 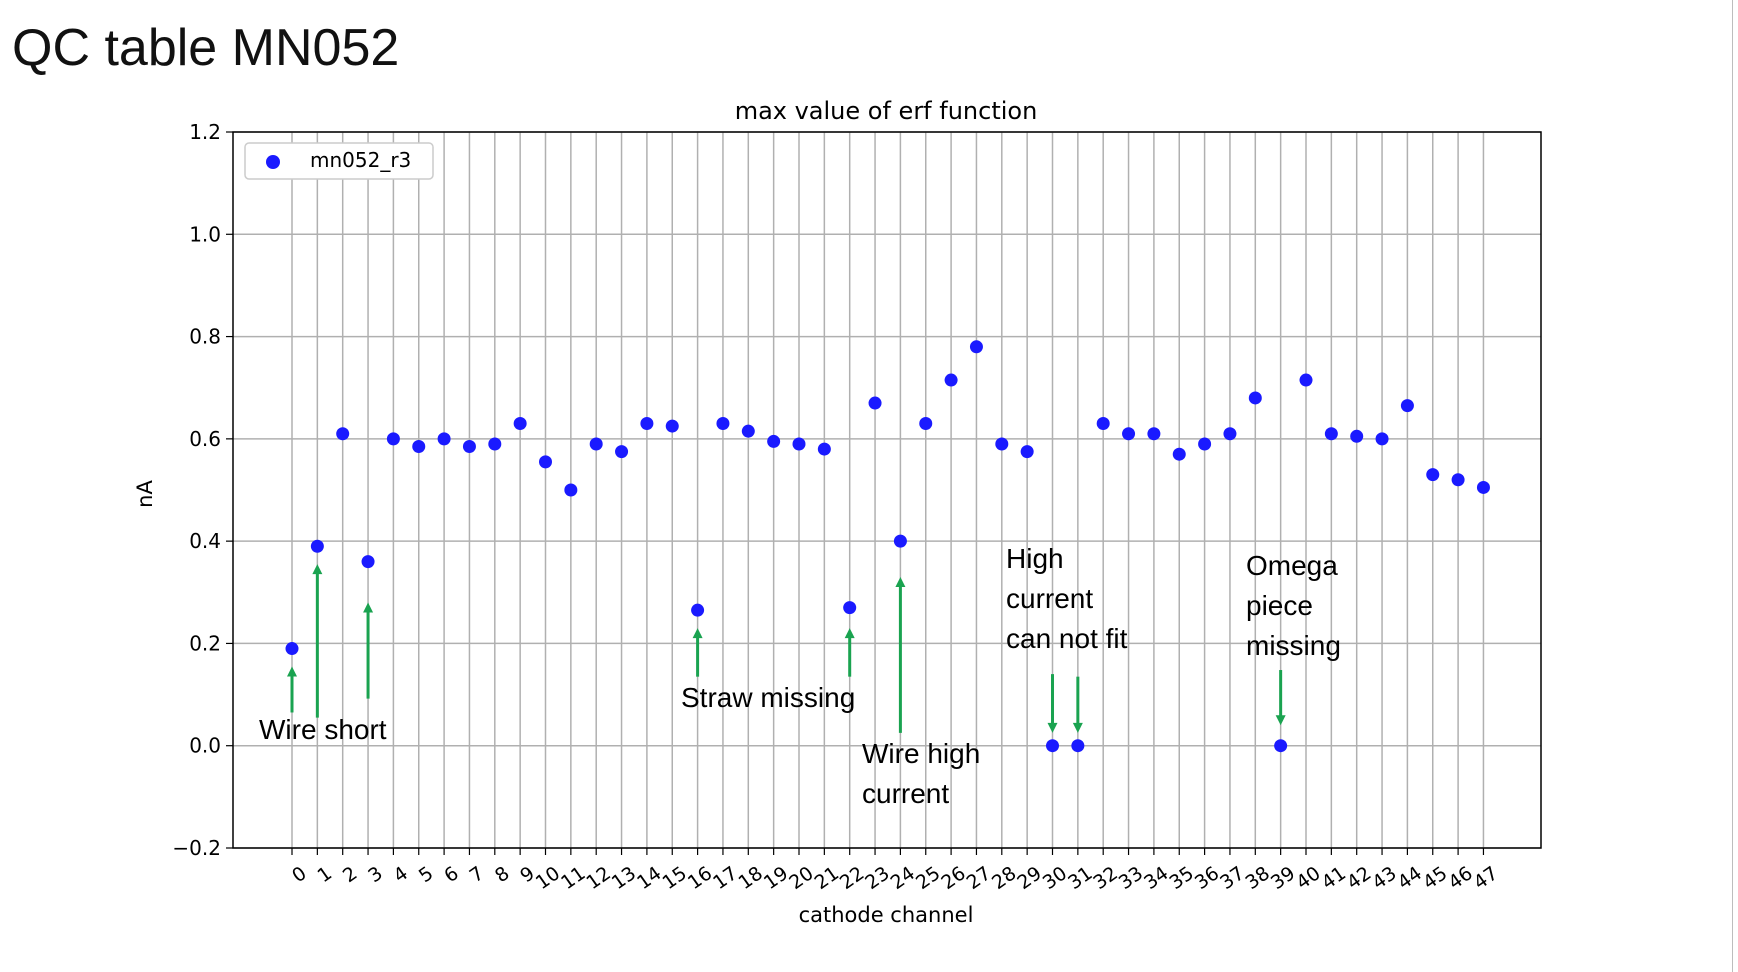 I want to click on y-axis-ticks: −0.2 0.0 0.2 0.4 0.6 0.8 1.0 1.2, so click(x=202, y=490).